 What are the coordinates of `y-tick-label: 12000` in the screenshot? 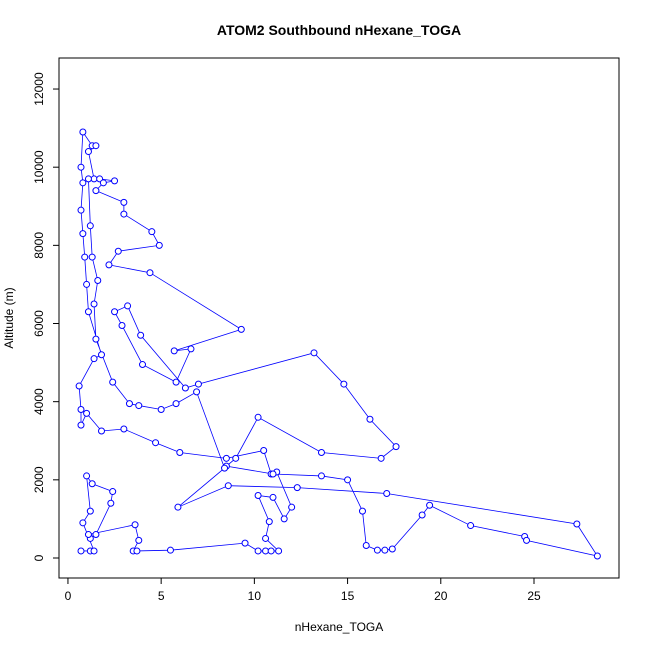 It's located at (39, 89).